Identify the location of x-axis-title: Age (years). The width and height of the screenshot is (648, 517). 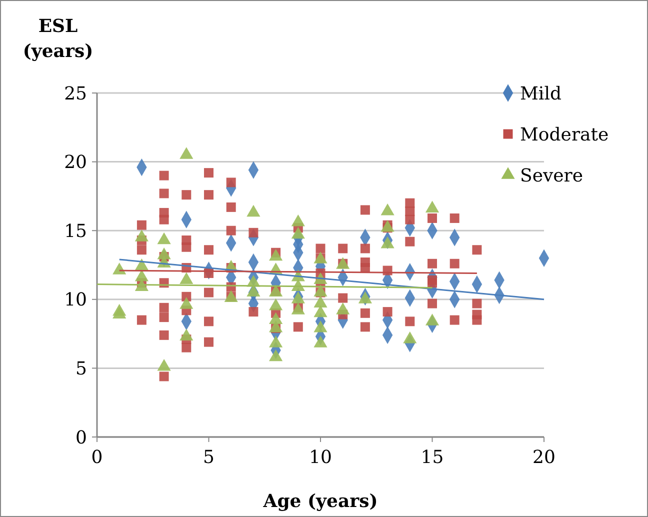
(320, 501).